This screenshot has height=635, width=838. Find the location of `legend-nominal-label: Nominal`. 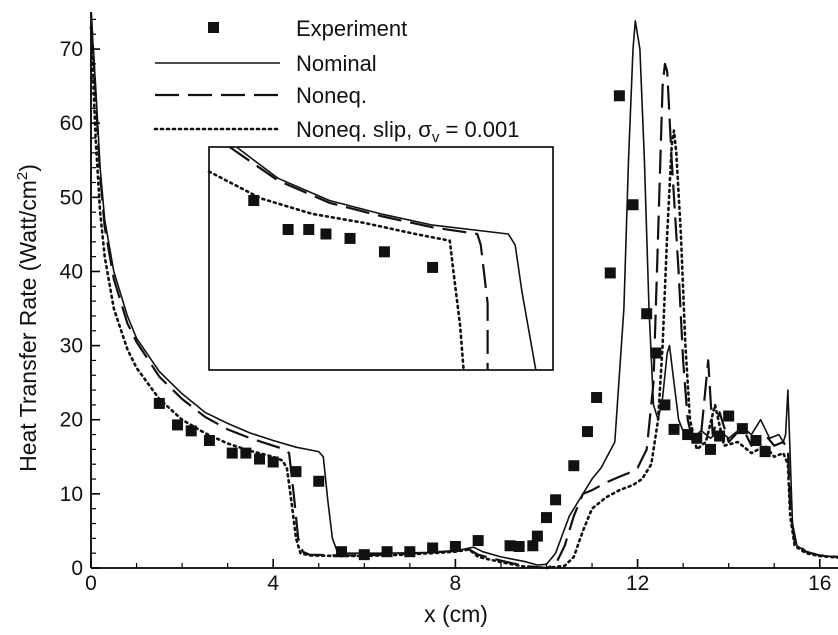

legend-nominal-label: Nominal is located at coordinates (336, 63).